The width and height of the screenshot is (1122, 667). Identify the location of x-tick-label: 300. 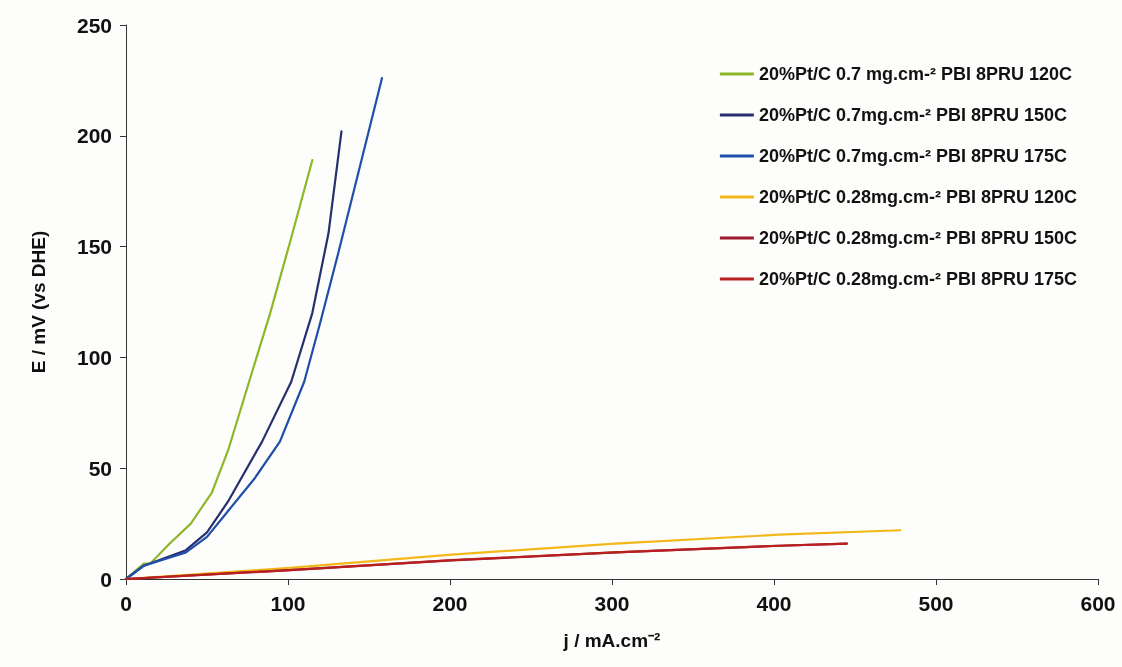
(612, 603).